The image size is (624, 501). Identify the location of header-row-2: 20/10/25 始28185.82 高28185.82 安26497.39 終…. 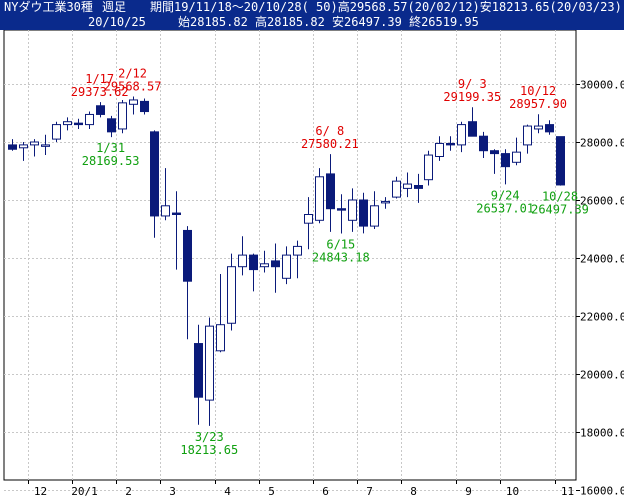
(312, 22).